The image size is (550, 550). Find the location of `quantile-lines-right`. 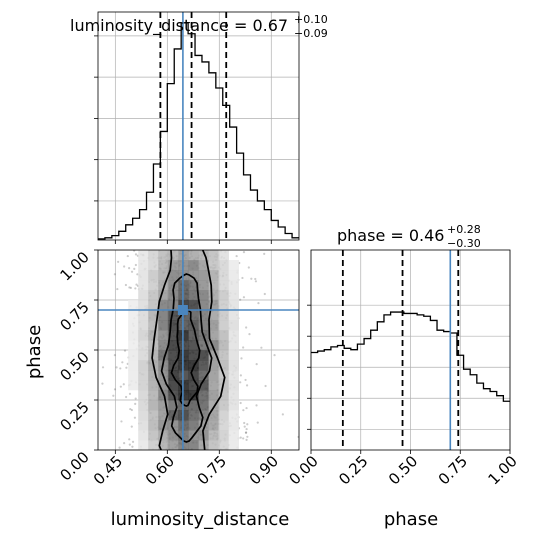

quantile-lines-right is located at coordinates (400, 350).